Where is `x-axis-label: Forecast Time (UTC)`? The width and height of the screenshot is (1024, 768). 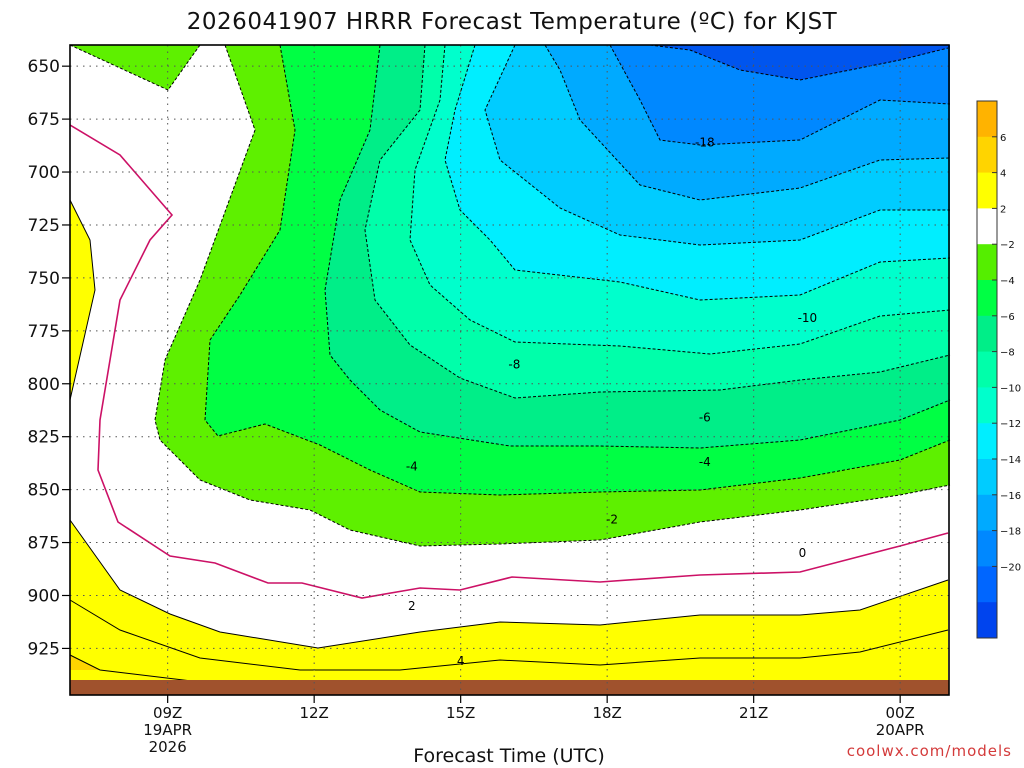
x-axis-label: Forecast Time (UTC) is located at coordinates (508, 756).